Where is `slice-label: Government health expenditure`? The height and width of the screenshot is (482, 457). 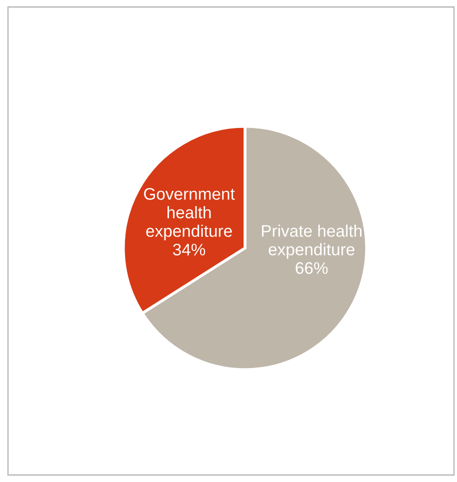
slice-label: Government health expenditure is located at coordinates (189, 214).